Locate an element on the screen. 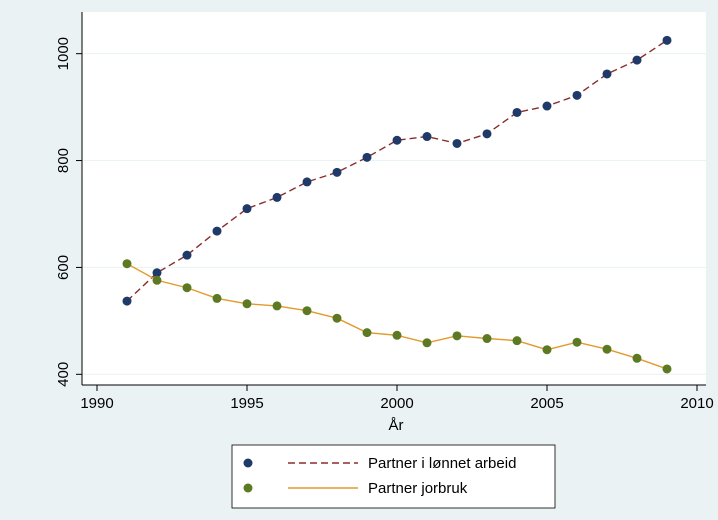  y-tick-label: 800 is located at coordinates (63, 160).